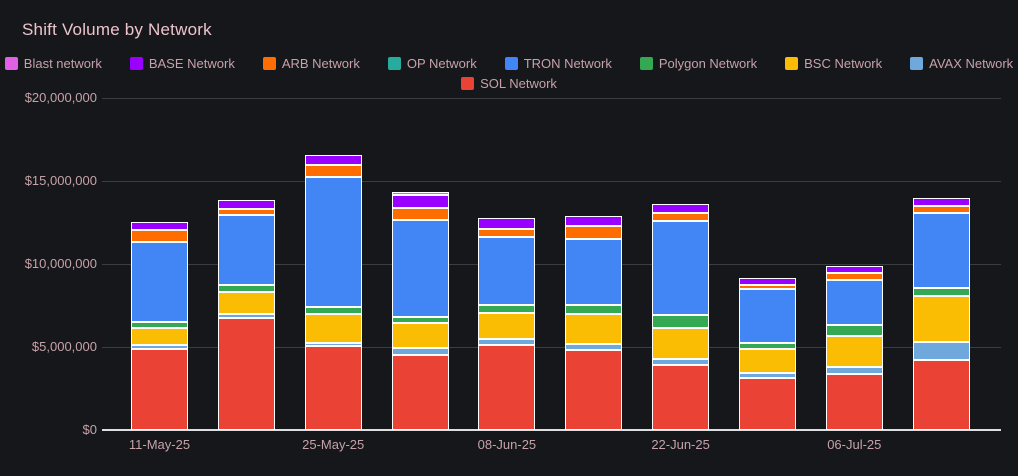 This screenshot has width=1018, height=476. Describe the element at coordinates (509, 83) in the screenshot. I see `legend-item-sol-network: SOL Network` at that location.